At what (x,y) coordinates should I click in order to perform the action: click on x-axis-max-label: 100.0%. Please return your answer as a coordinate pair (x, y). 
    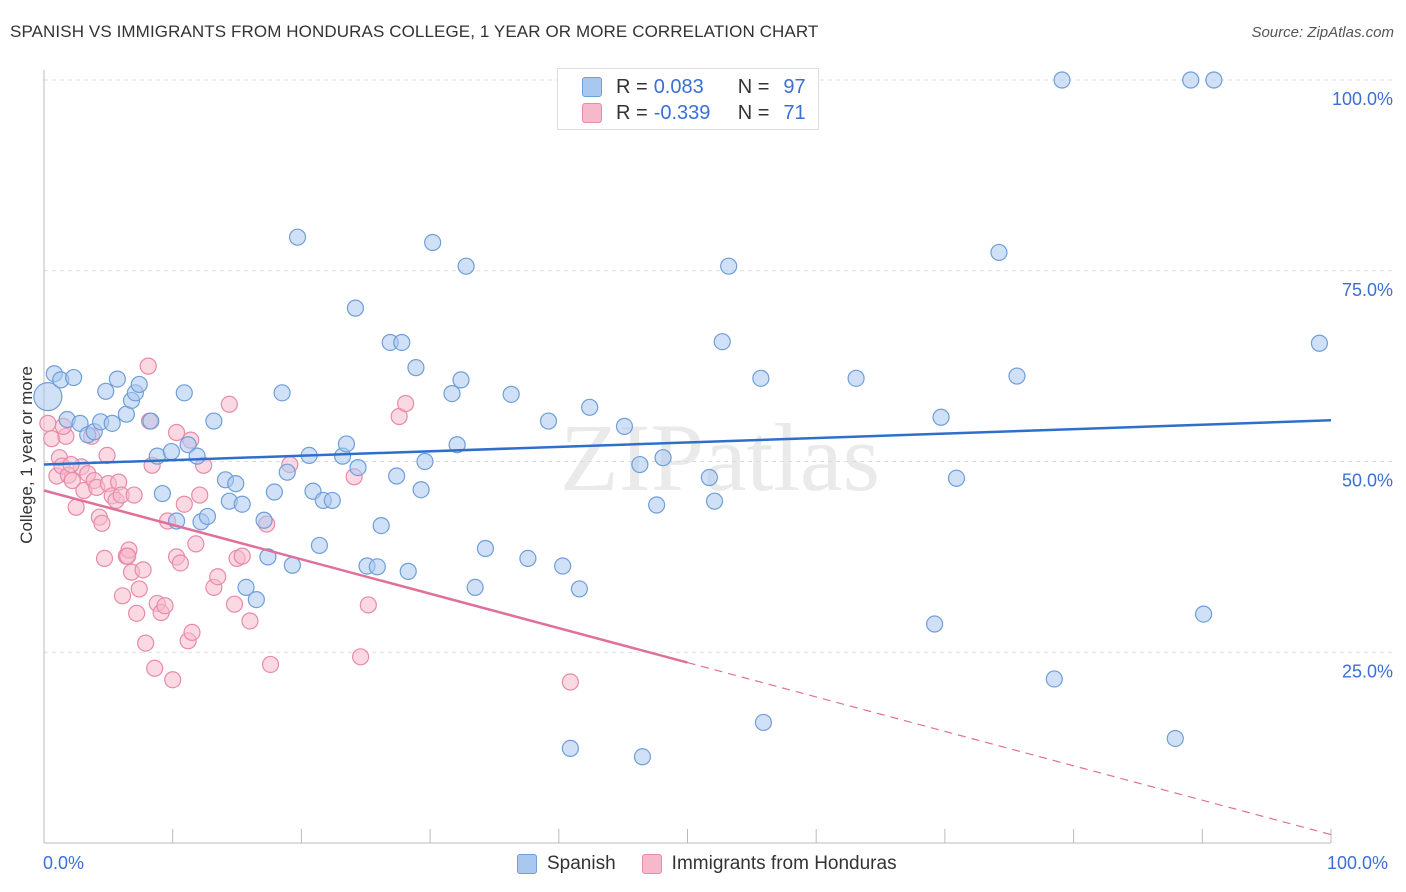
    Looking at the image, I should click on (1358, 863).